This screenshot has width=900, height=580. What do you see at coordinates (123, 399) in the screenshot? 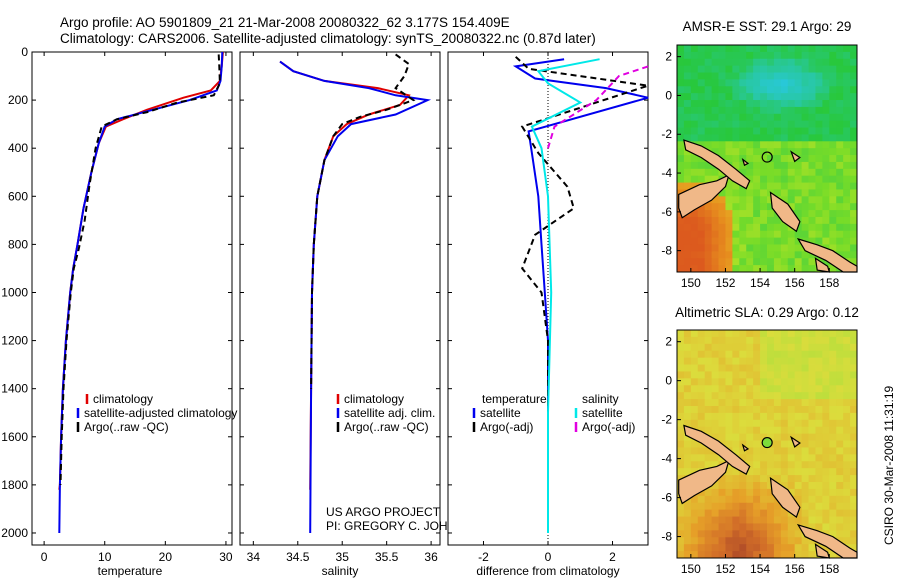
I see `legend-item-climatology: climatology` at bounding box center [123, 399].